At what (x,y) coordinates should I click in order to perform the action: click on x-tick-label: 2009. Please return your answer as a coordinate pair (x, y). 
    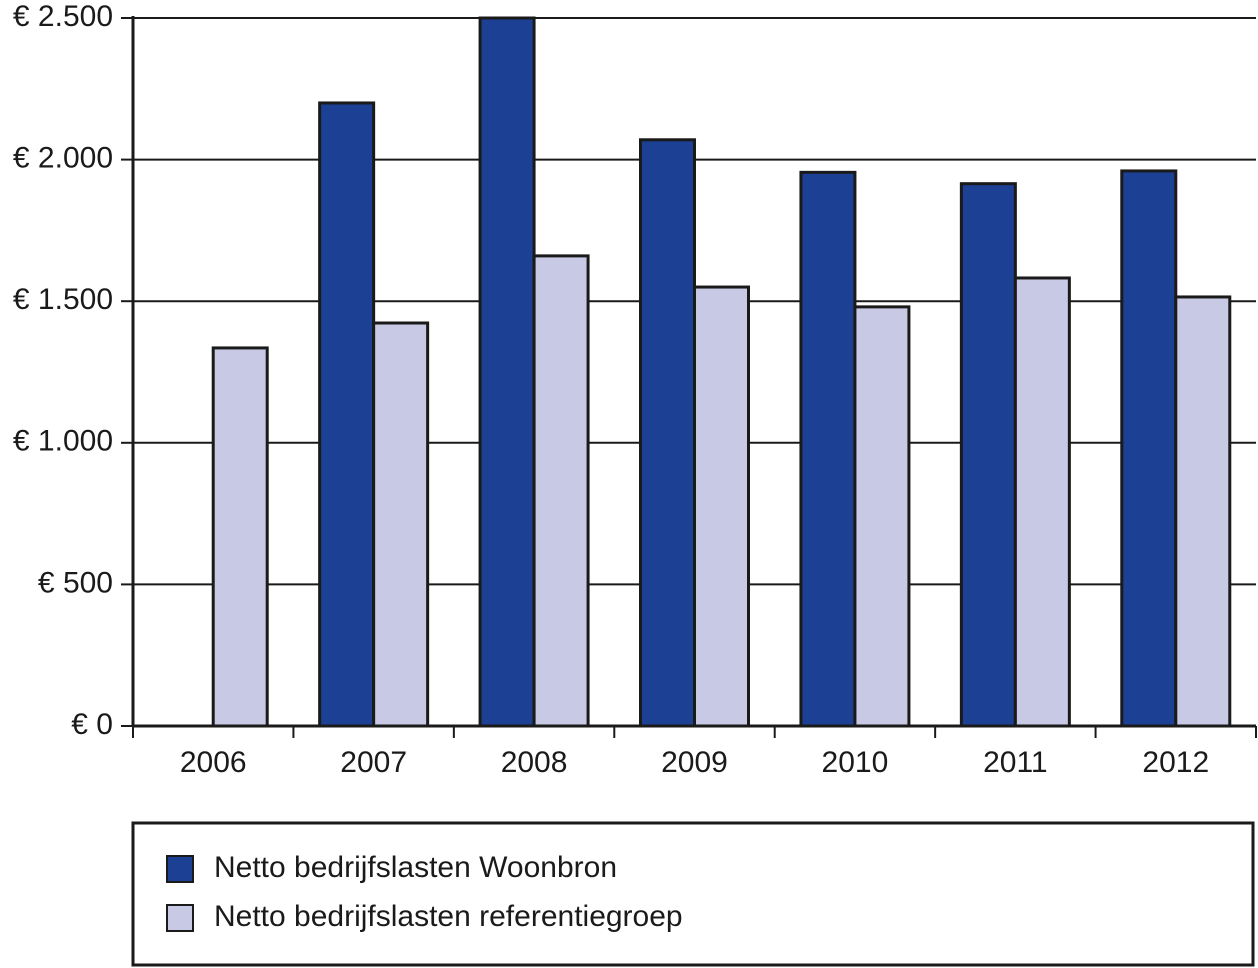
    Looking at the image, I should click on (694, 762).